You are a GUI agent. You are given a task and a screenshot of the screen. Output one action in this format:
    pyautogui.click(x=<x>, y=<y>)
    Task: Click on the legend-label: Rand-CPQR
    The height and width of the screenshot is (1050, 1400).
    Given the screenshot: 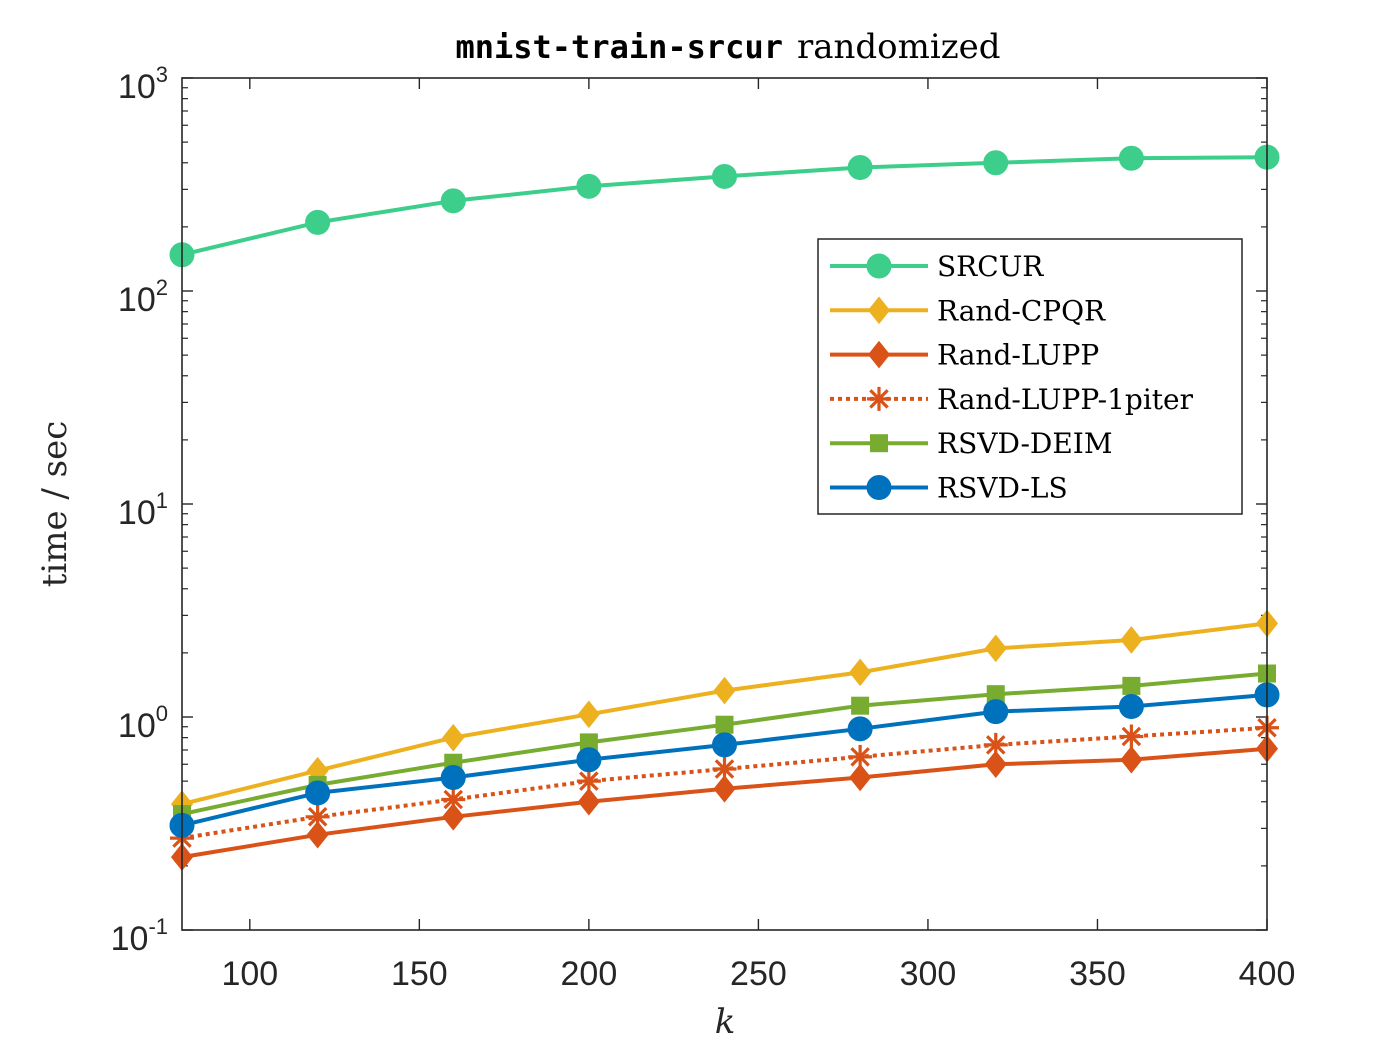 What is the action you would take?
    pyautogui.click(x=1021, y=310)
    